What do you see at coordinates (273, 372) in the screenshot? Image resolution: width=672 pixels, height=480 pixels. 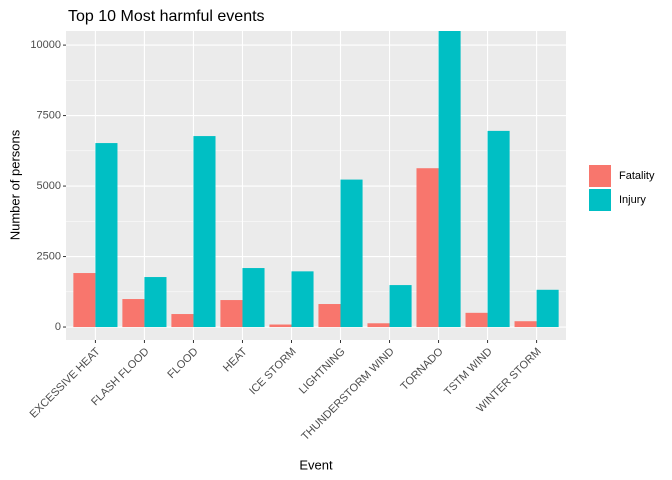 I see `x-tick-label: ICE STORM` at bounding box center [273, 372].